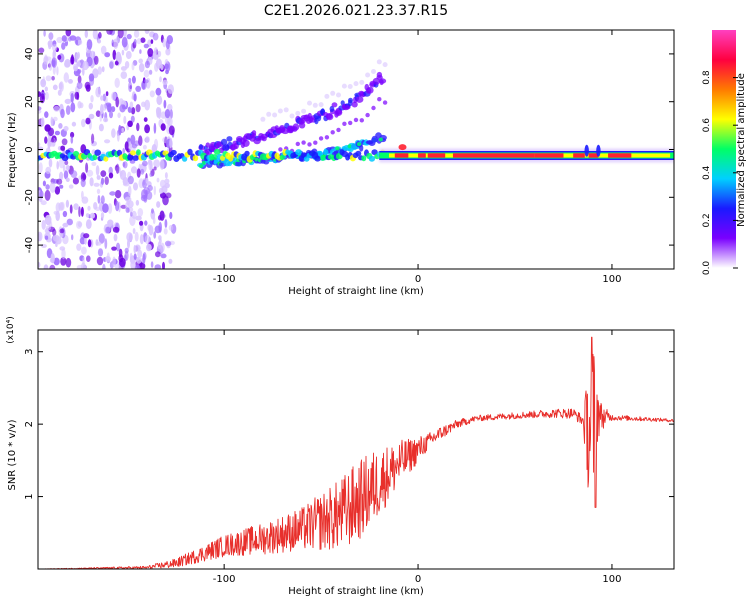 The image size is (750, 600). I want to click on snr-multiplier: (x10⁴), so click(11, 329).